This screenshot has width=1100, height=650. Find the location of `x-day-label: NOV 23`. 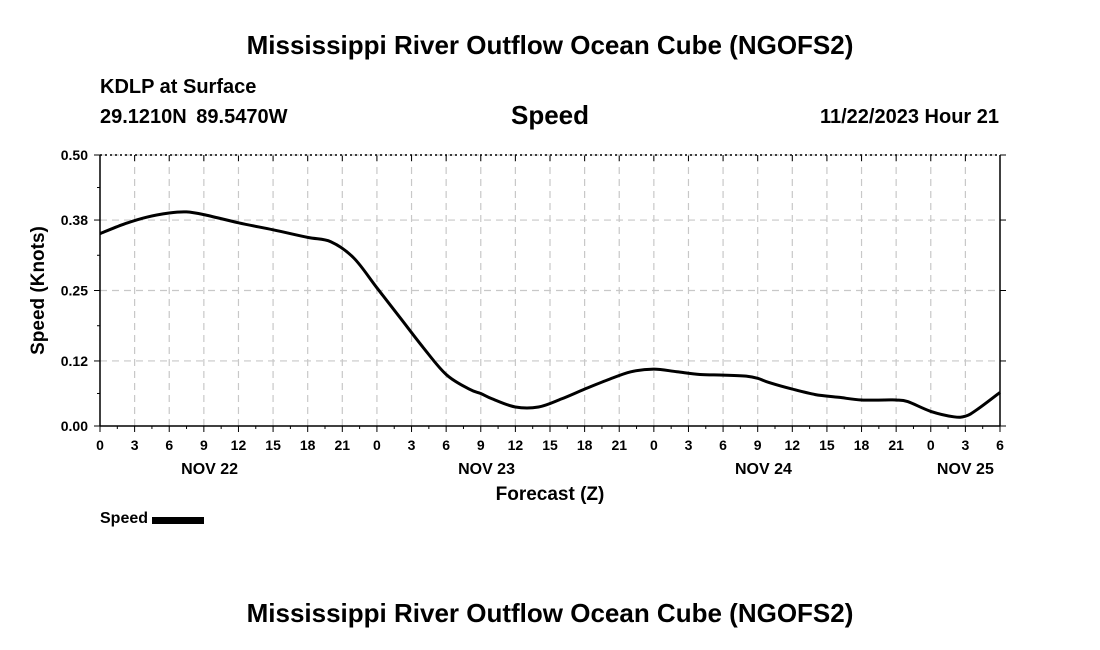

x-day-label: NOV 23 is located at coordinates (486, 469).